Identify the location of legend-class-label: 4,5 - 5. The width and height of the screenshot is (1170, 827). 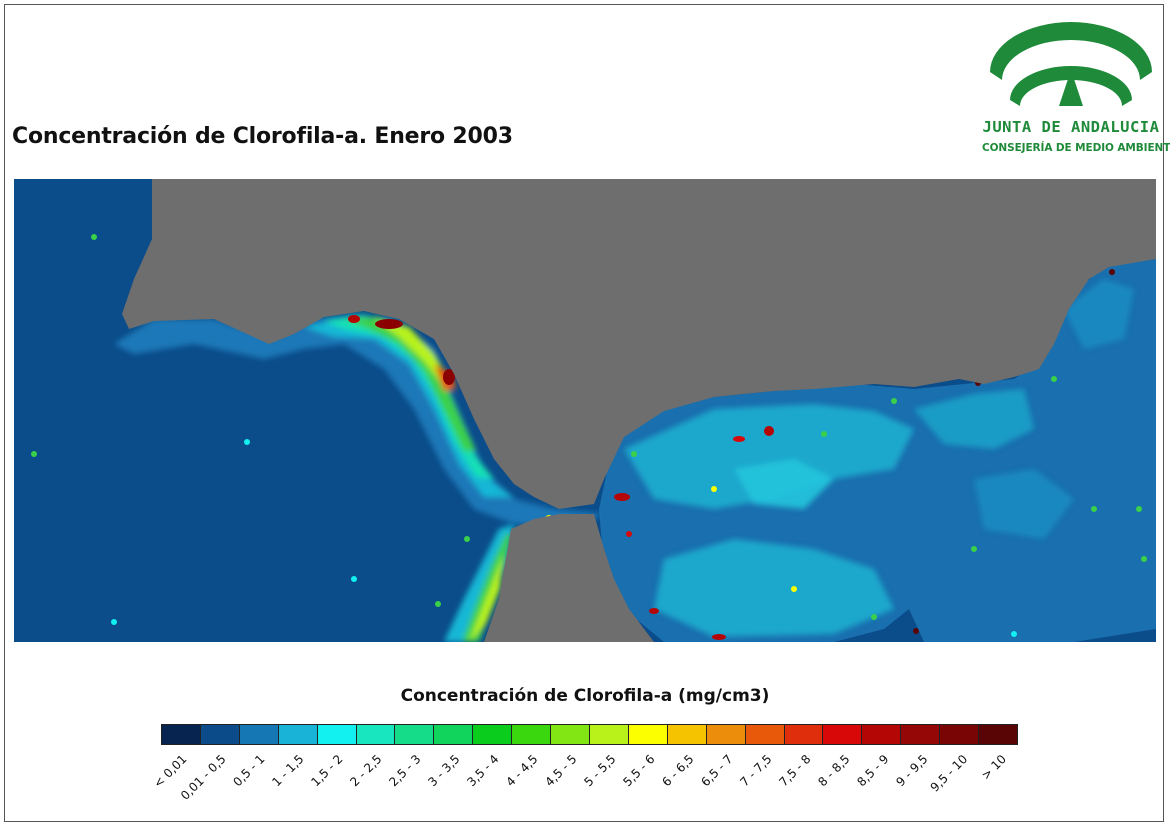
(561, 771).